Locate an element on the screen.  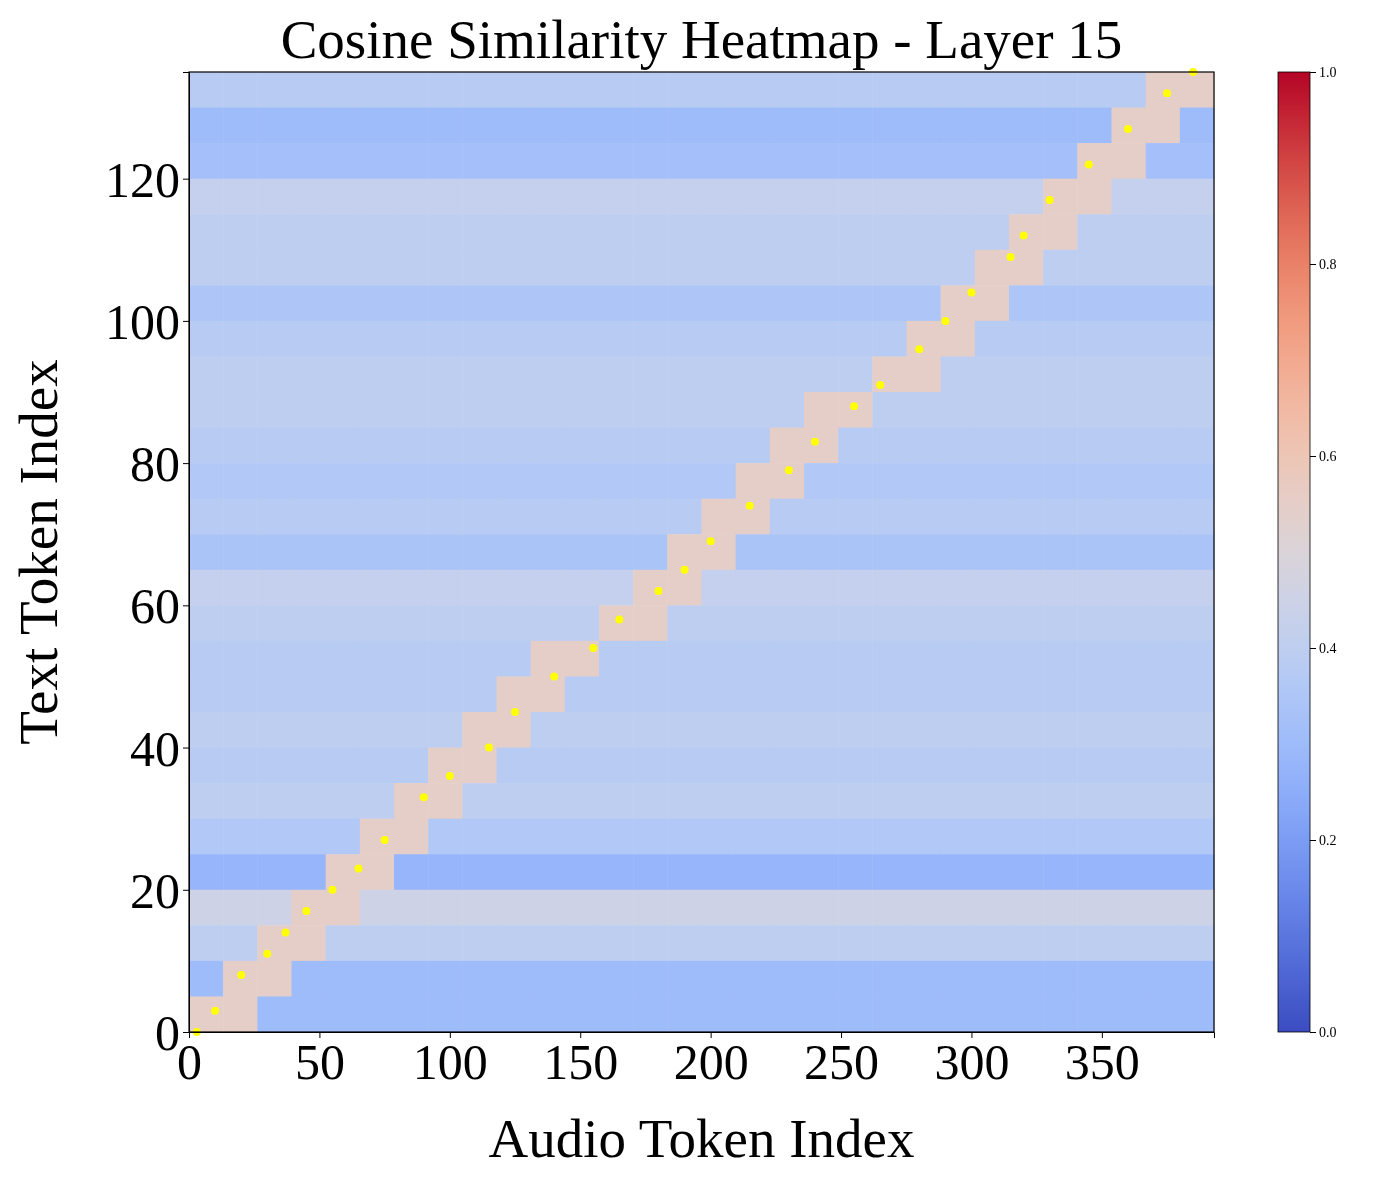
color-bar-label: 0.2 is located at coordinates (1328, 840).